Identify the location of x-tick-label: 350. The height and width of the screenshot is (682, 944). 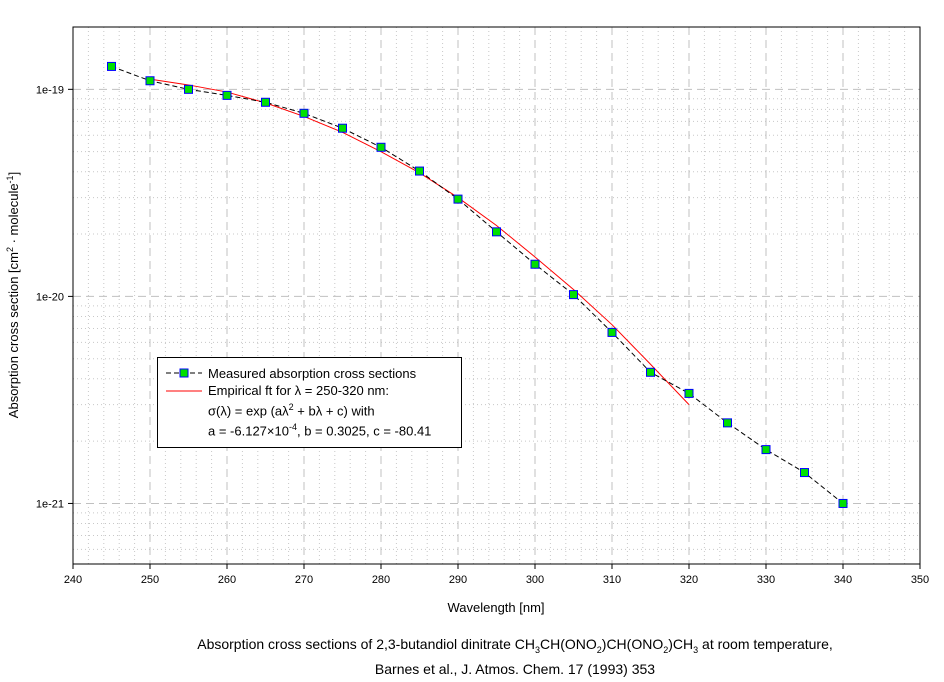
(920, 580).